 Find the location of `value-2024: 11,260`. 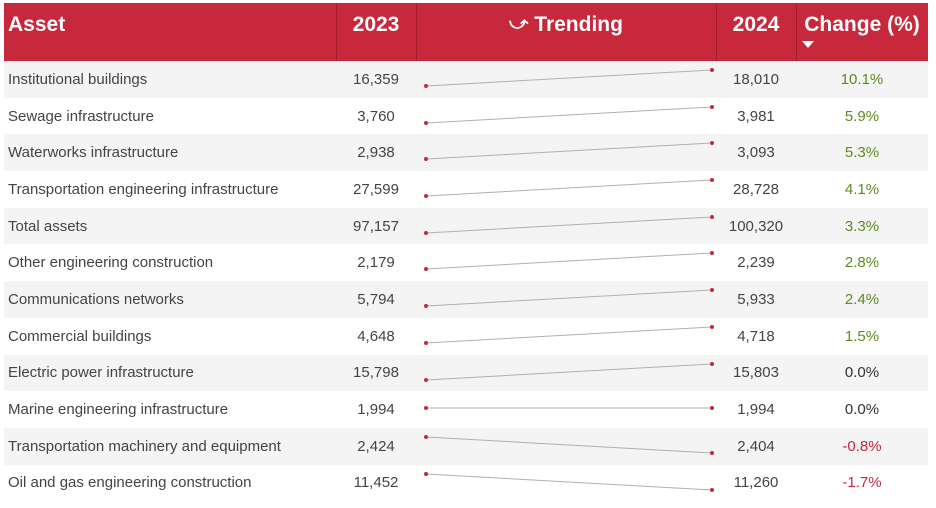

value-2024: 11,260 is located at coordinates (756, 483).